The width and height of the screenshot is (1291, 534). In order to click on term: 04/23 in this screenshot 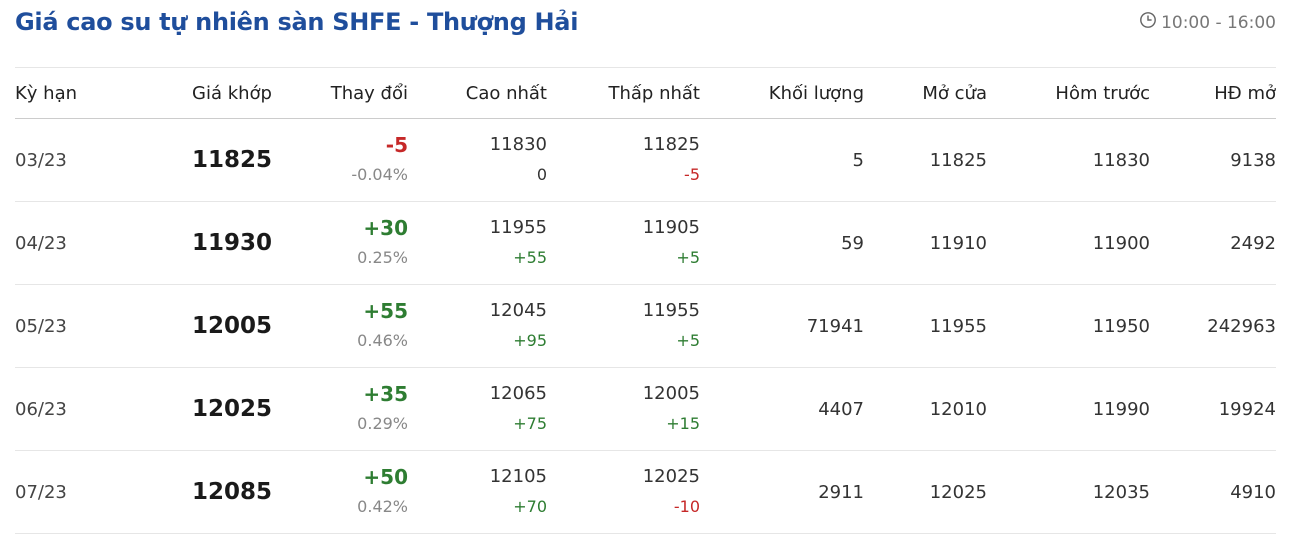, I will do `click(77, 243)`.